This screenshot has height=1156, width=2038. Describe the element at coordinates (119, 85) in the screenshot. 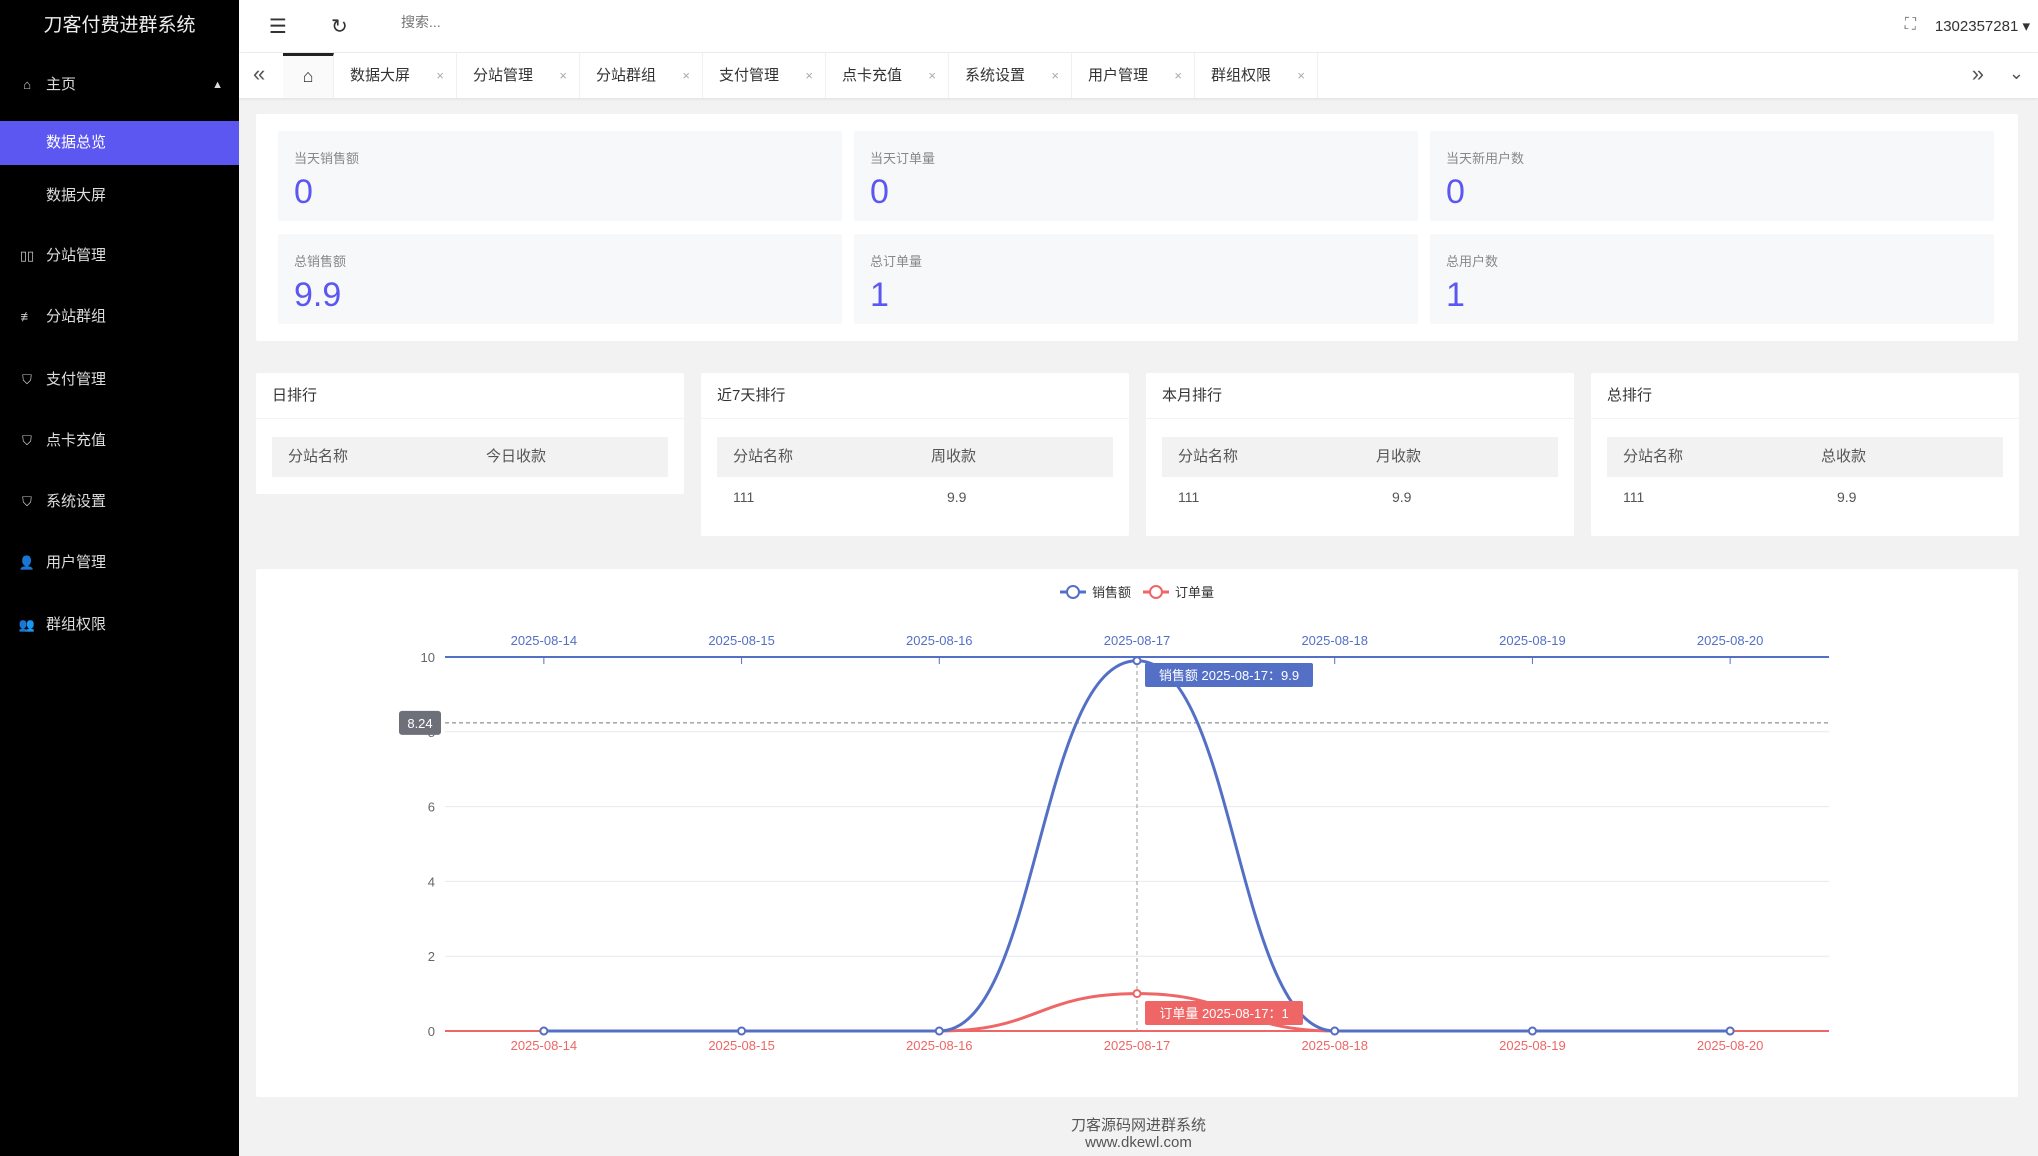

I see `sidebar-item-0: ⌂ 主页 ▲` at that location.